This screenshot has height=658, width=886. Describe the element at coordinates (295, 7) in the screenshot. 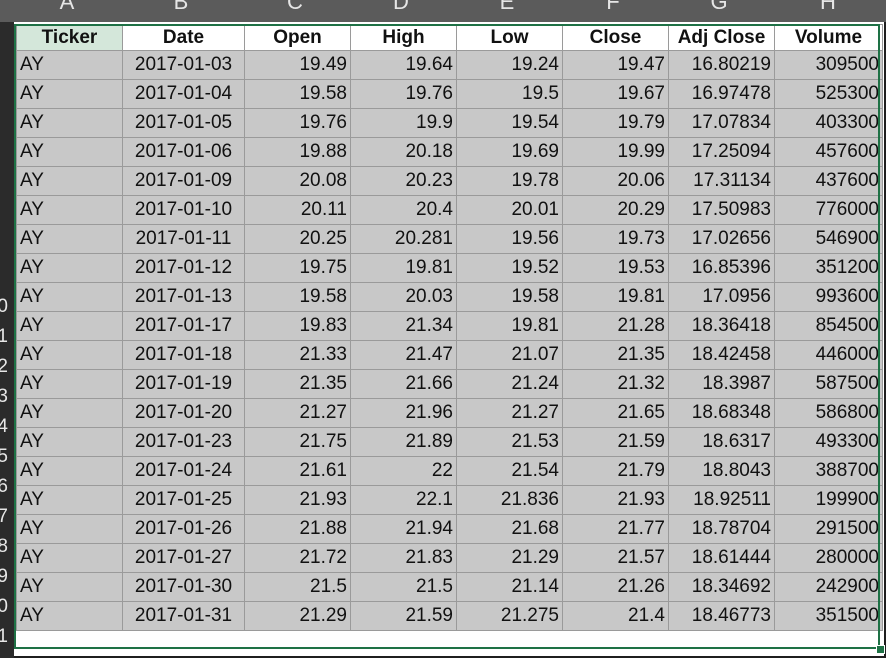

I see `column-header-c: C` at that location.